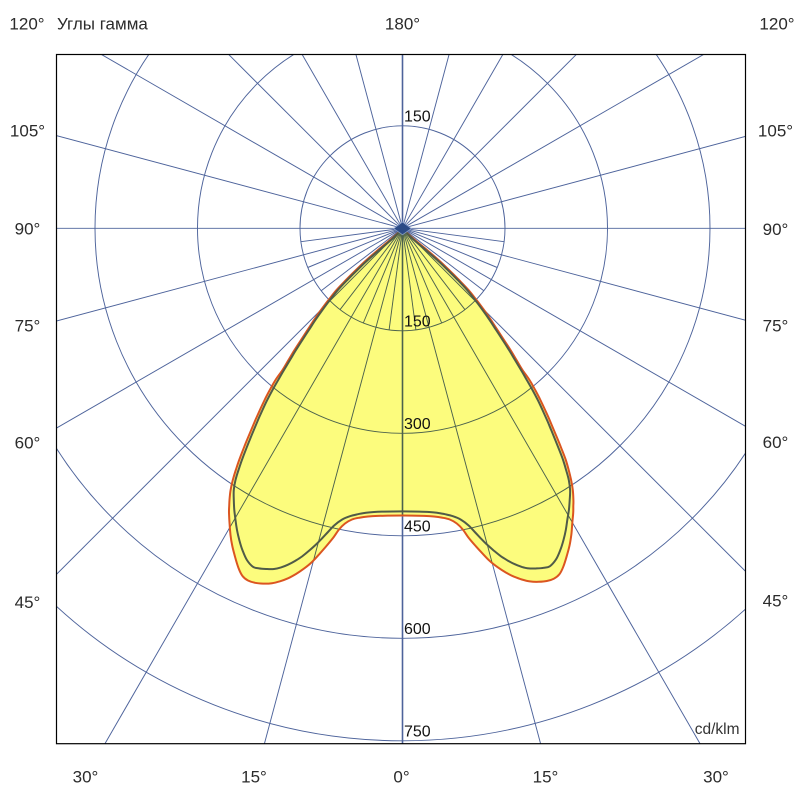  What do you see at coordinates (417, 732) in the screenshot?
I see `svg-text: 750` at bounding box center [417, 732].